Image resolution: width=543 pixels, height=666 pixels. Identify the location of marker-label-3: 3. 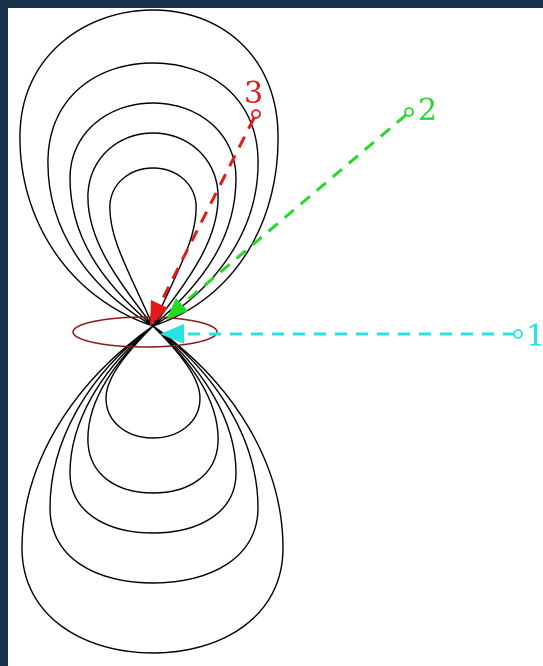
(253, 93).